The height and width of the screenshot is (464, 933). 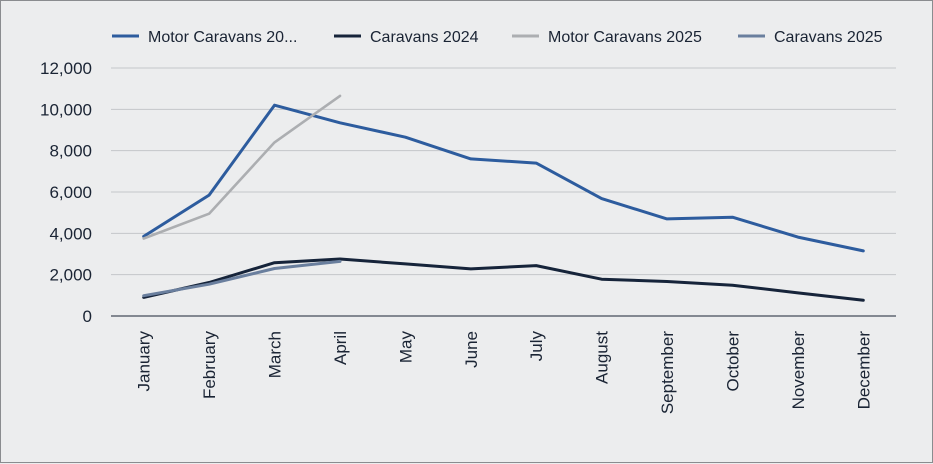 What do you see at coordinates (144, 361) in the screenshot?
I see `x-tick-label: January` at bounding box center [144, 361].